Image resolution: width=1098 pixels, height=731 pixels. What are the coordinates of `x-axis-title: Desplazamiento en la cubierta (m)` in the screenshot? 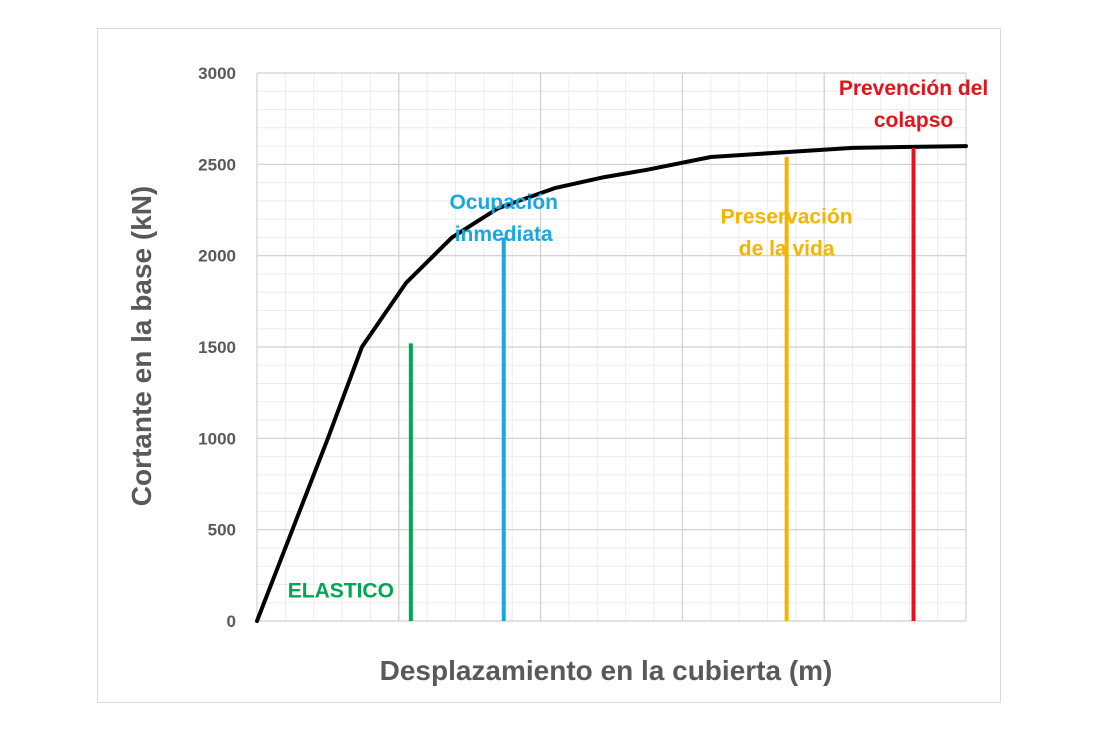 It's located at (606, 670).